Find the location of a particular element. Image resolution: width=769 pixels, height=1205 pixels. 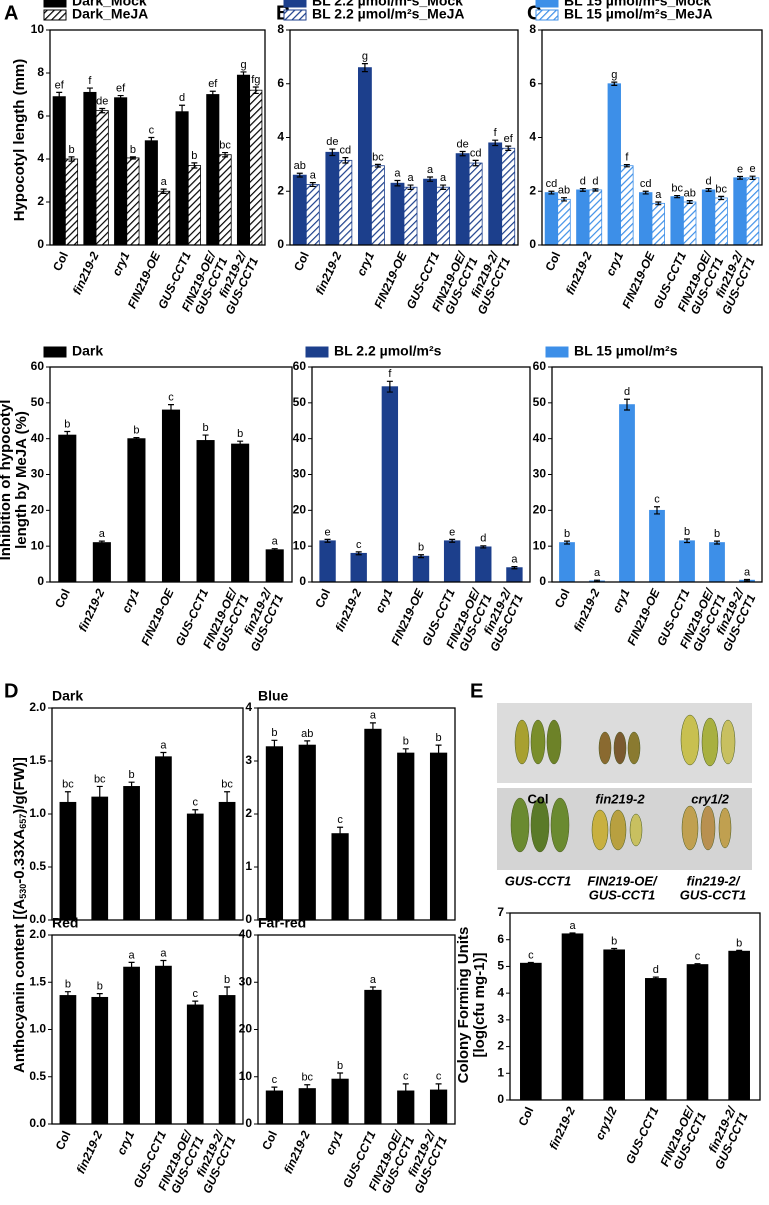

x-tick-label: cry1/2 is located at coordinates (605, 1123).